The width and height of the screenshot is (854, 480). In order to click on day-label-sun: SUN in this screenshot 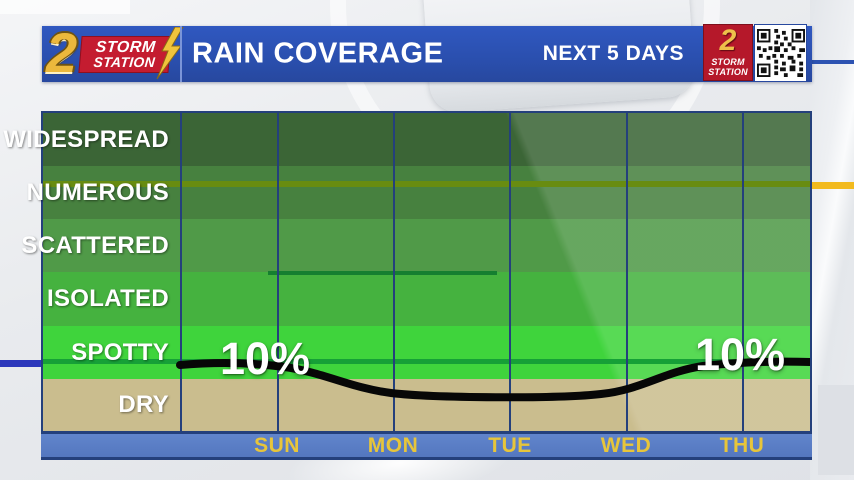, I will do `click(277, 445)`.